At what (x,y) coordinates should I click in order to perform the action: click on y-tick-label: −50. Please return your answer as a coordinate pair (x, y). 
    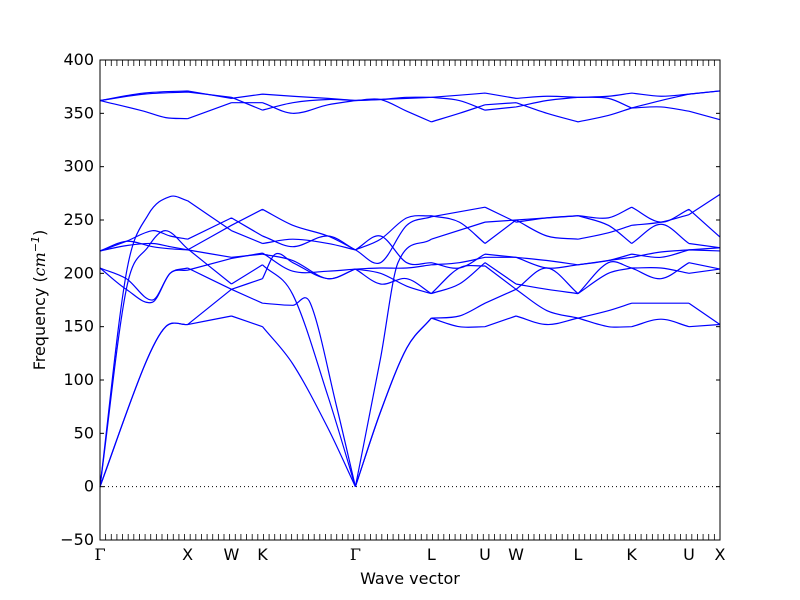
    Looking at the image, I should click on (77, 539).